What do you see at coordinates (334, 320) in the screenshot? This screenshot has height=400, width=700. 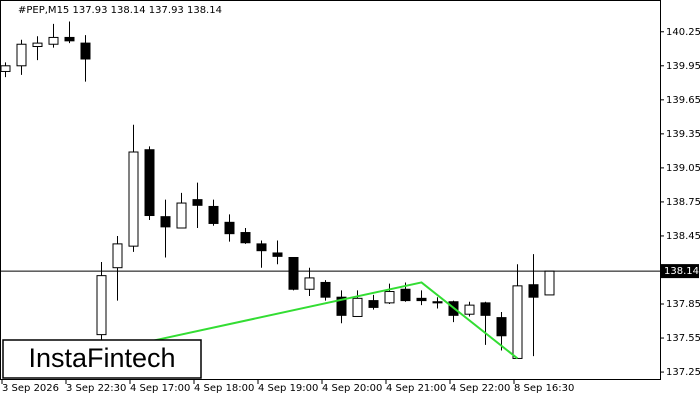 I see `pattern-line` at bounding box center [334, 320].